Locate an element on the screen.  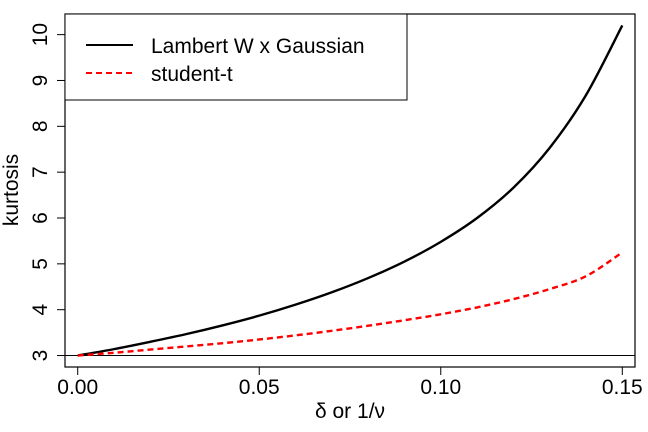
y-tick-label: 3 is located at coordinates (40, 356).